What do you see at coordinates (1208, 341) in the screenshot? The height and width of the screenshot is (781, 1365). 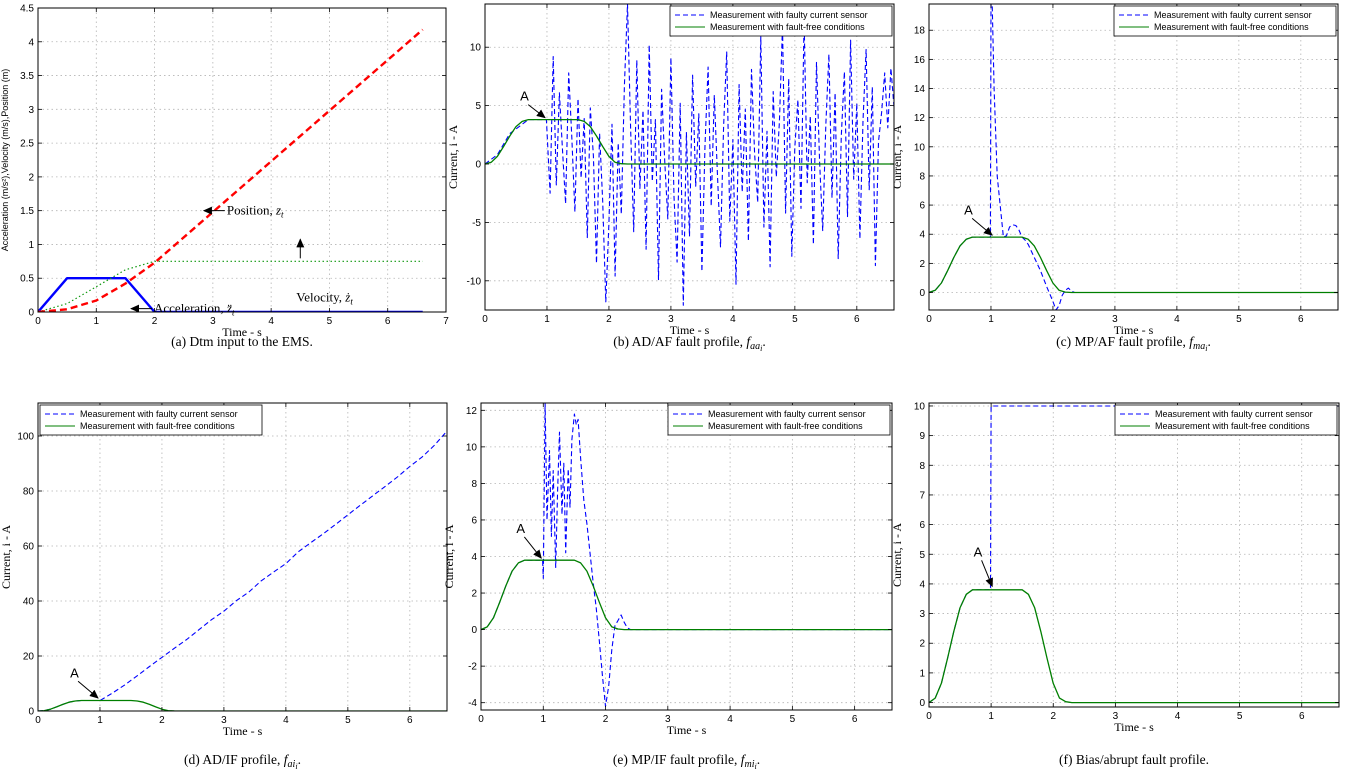 I see `caption-period: .` at bounding box center [1208, 341].